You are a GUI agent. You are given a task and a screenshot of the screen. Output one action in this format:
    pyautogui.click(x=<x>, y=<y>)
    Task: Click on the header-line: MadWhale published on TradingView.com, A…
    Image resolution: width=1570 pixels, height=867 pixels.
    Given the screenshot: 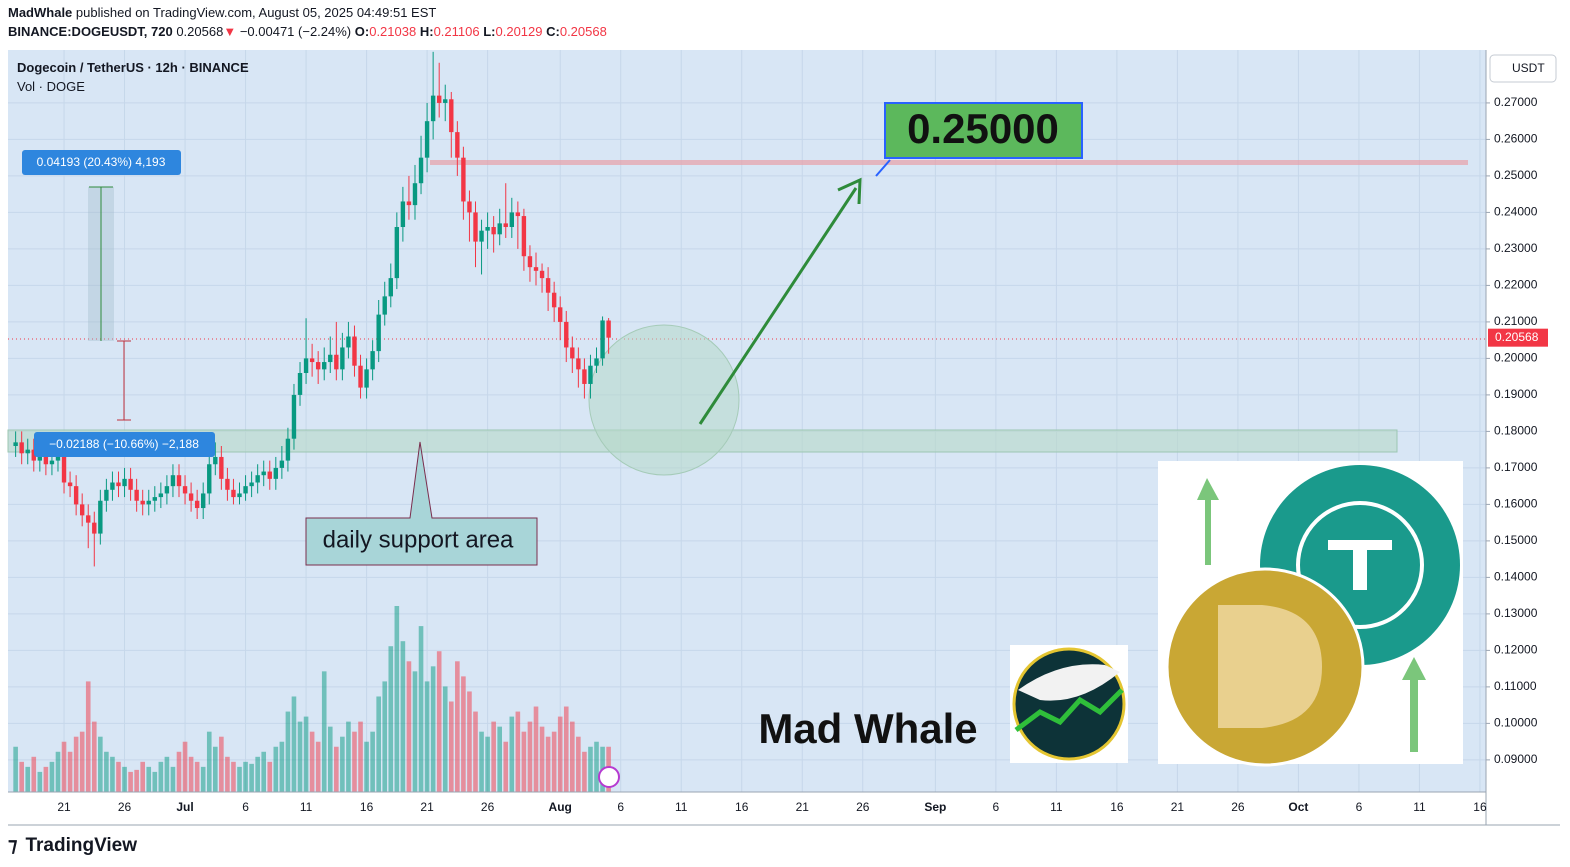 What is the action you would take?
    pyautogui.click(x=222, y=12)
    